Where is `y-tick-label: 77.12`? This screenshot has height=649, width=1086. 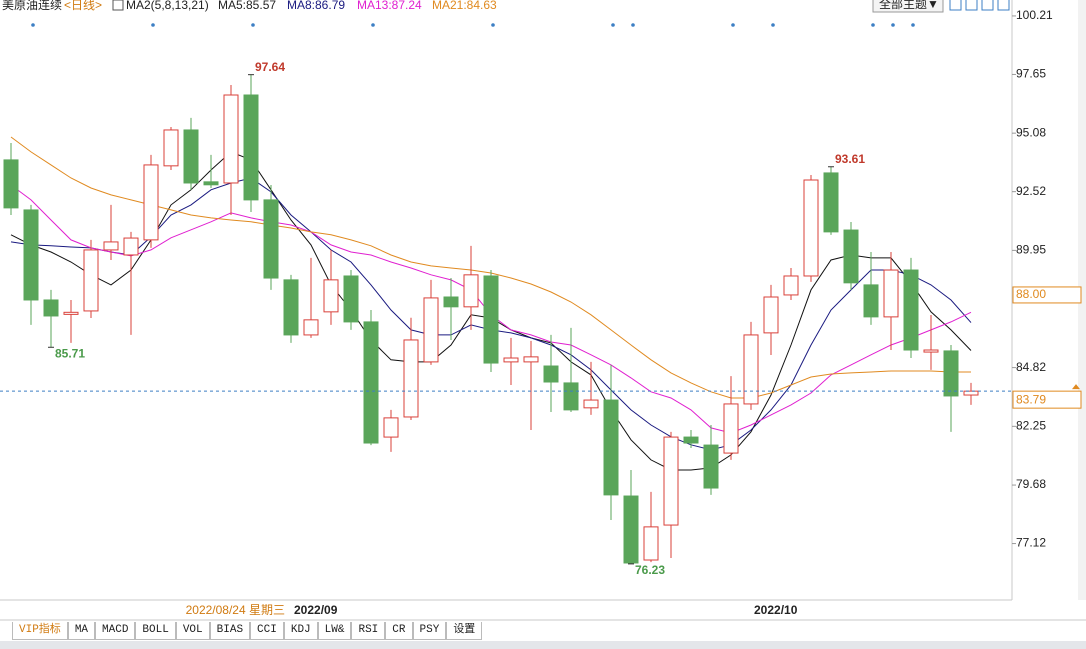 y-tick-label: 77.12 is located at coordinates (1031, 543).